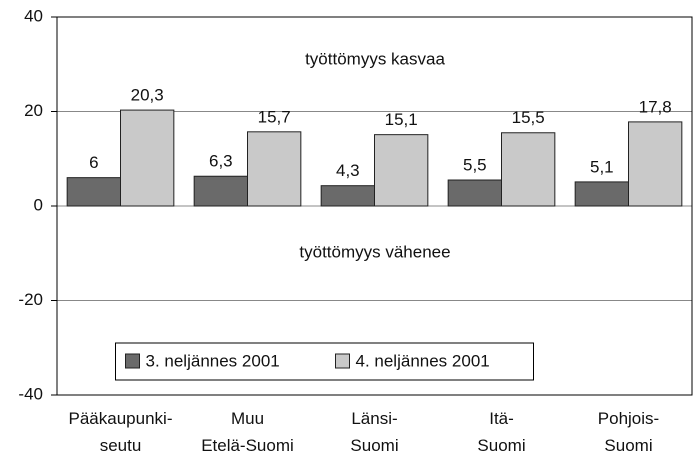 The height and width of the screenshot is (465, 695). I want to click on legend-label: 4. neljännes 2001, so click(423, 360).